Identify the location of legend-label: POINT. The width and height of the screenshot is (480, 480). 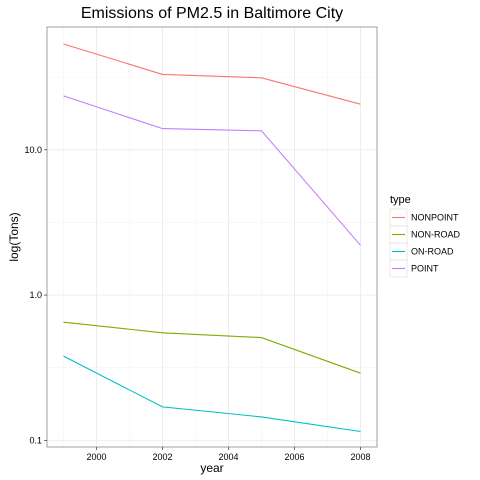
(425, 269).